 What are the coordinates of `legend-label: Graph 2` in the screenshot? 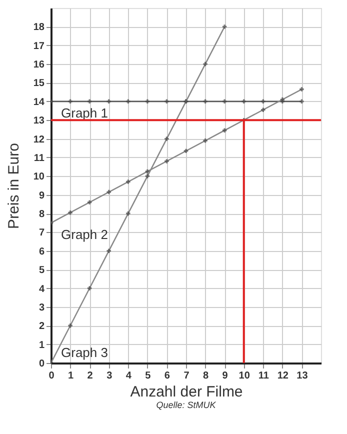 It's located at (84, 234).